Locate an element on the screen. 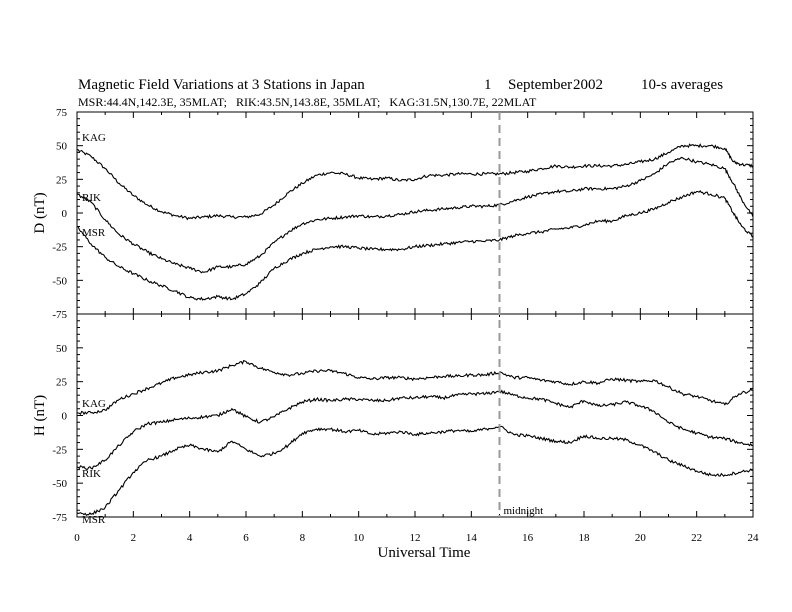 The height and width of the screenshot is (612, 792). date-month: September is located at coordinates (540, 85).